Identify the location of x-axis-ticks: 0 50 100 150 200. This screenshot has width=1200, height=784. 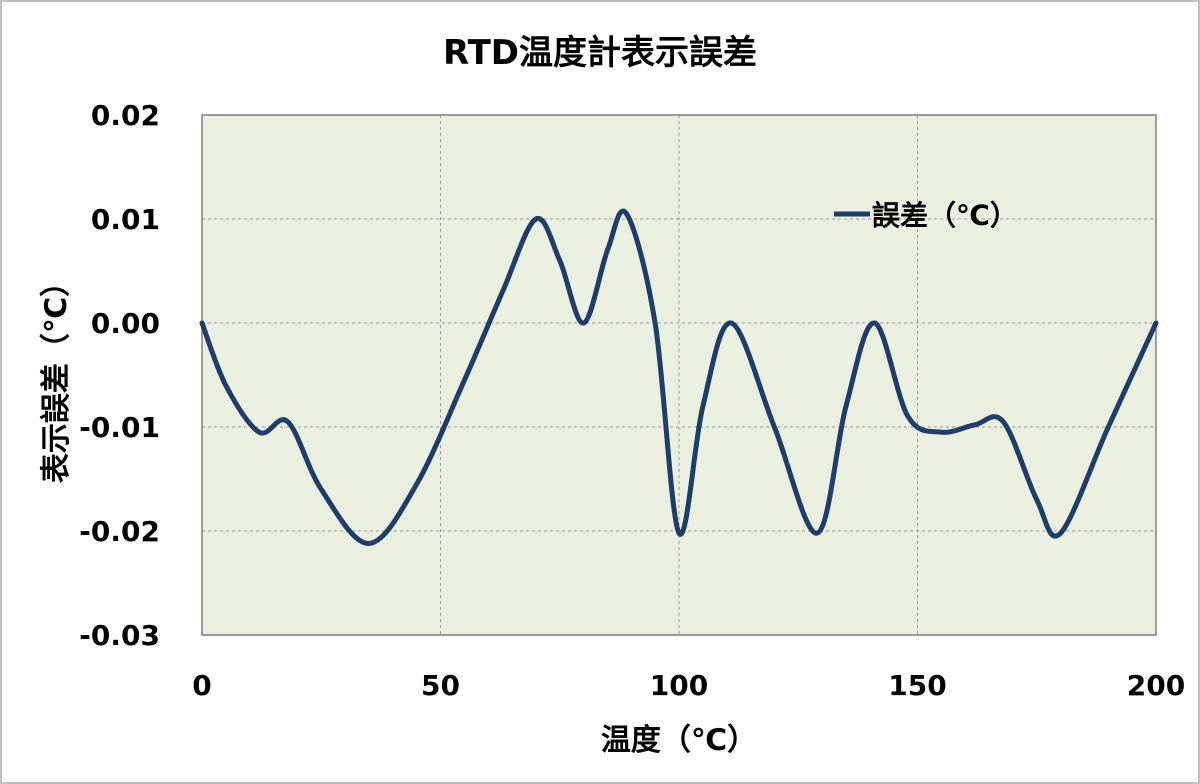
(688, 685).